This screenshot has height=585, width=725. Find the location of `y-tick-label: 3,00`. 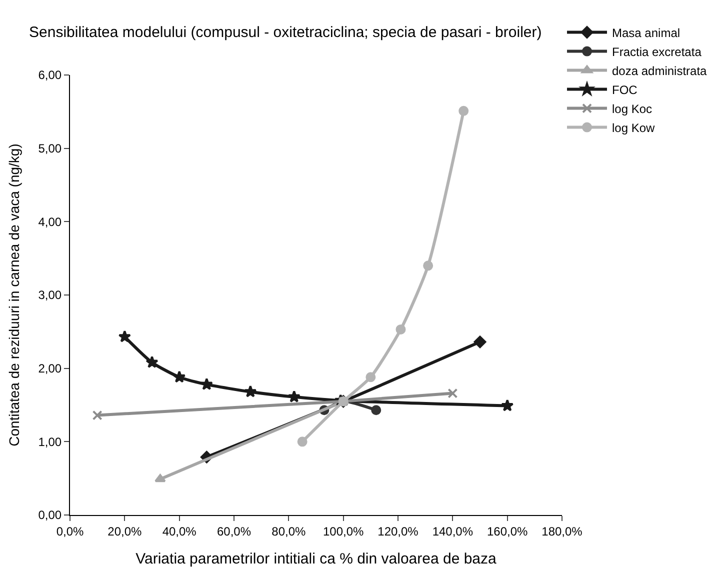

y-tick-label: 3,00 is located at coordinates (50, 295).